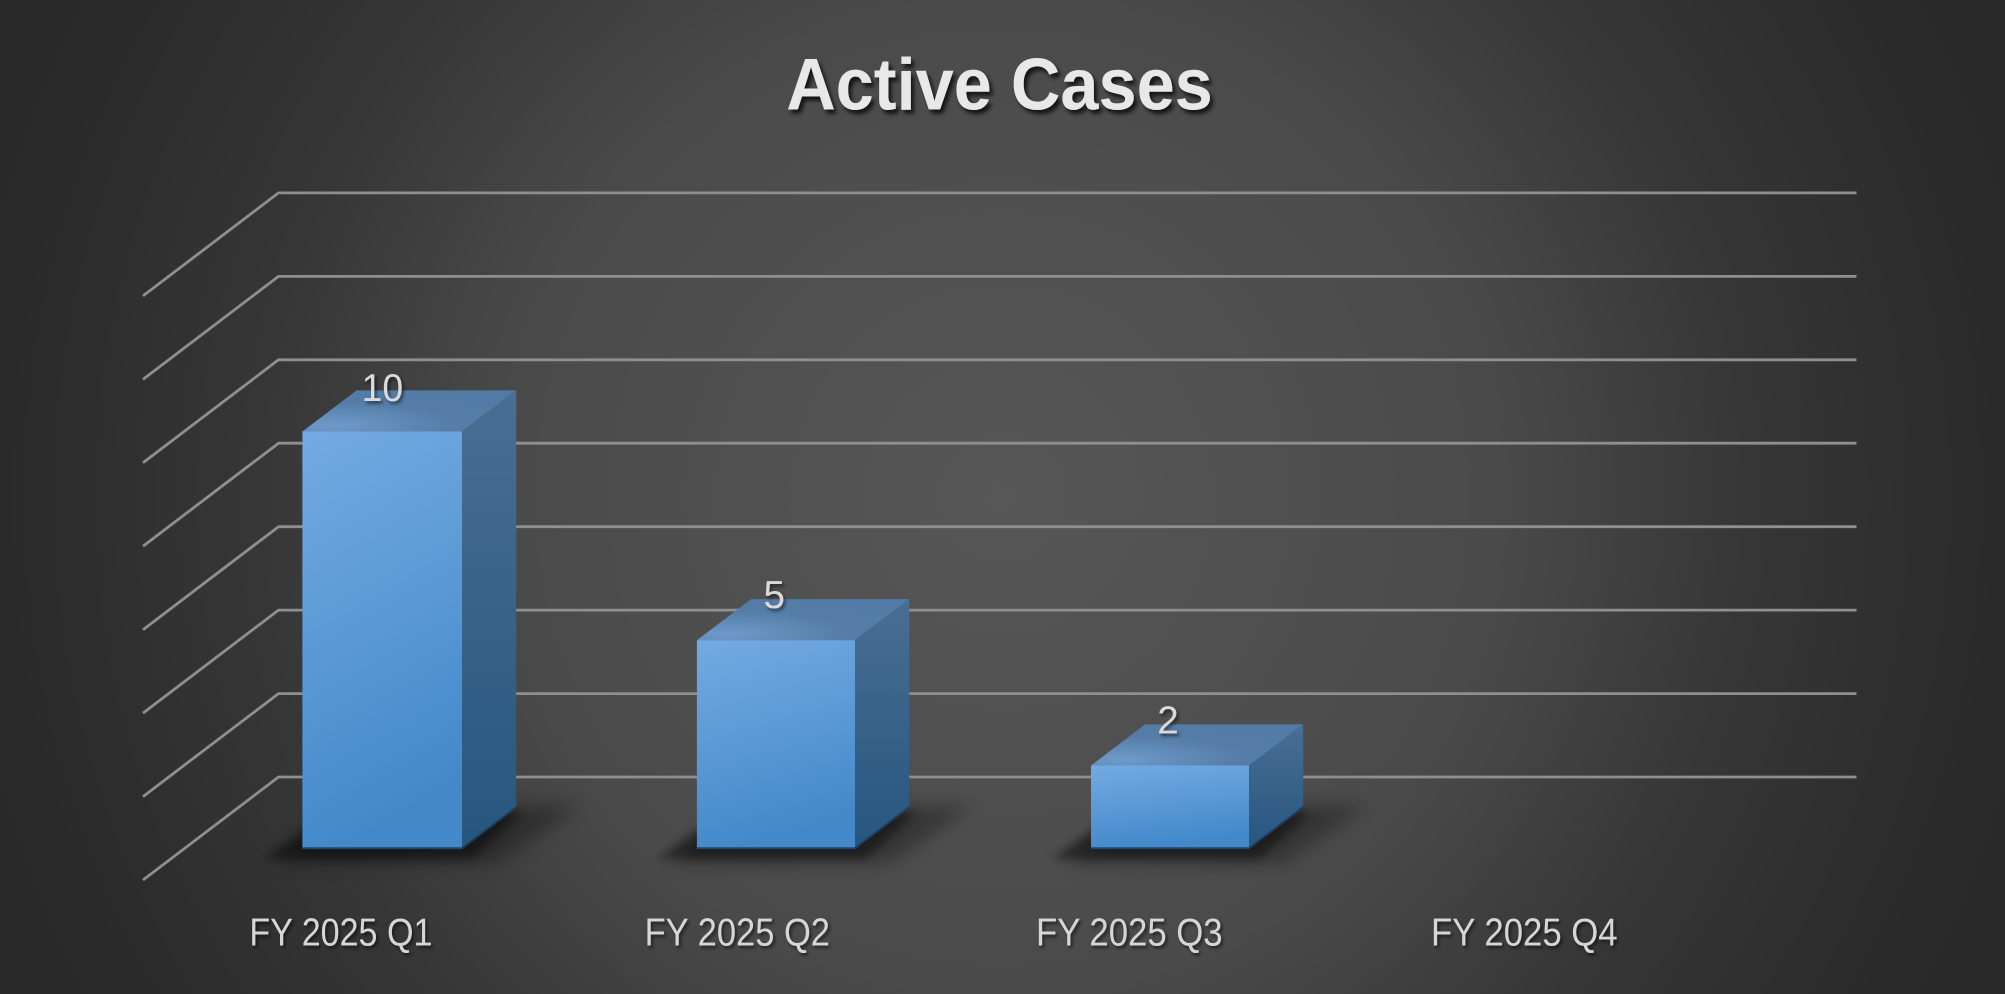 This screenshot has height=994, width=2005. What do you see at coordinates (340, 933) in the screenshot?
I see `svg-text: FY 2025 Q1` at bounding box center [340, 933].